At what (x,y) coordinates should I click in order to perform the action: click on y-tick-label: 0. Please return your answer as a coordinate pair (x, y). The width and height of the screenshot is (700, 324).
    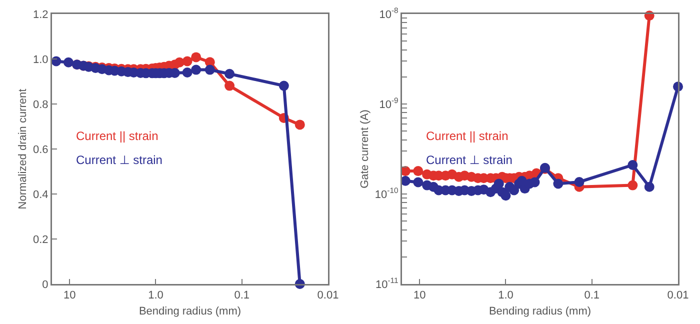
    Looking at the image, I should click on (45, 284).